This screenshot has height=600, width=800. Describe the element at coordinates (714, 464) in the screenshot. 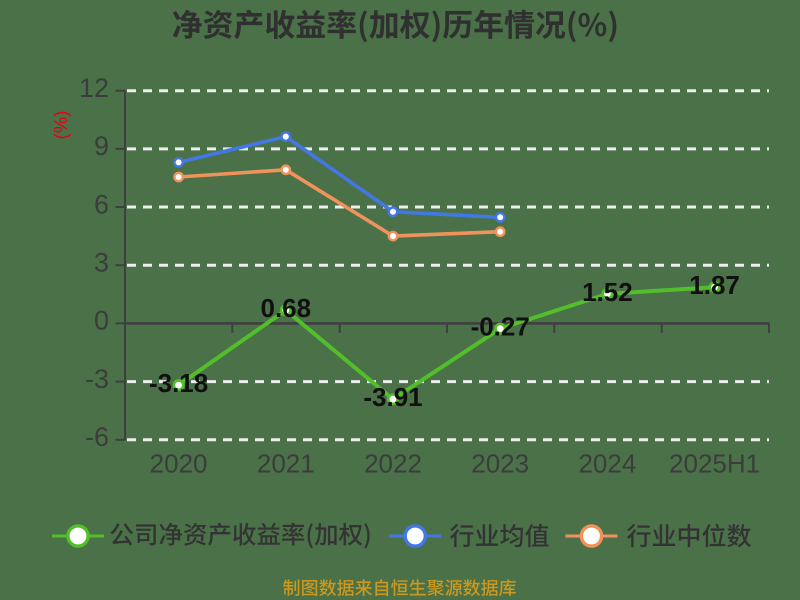

I see `svg-text: 2025H1` at that location.